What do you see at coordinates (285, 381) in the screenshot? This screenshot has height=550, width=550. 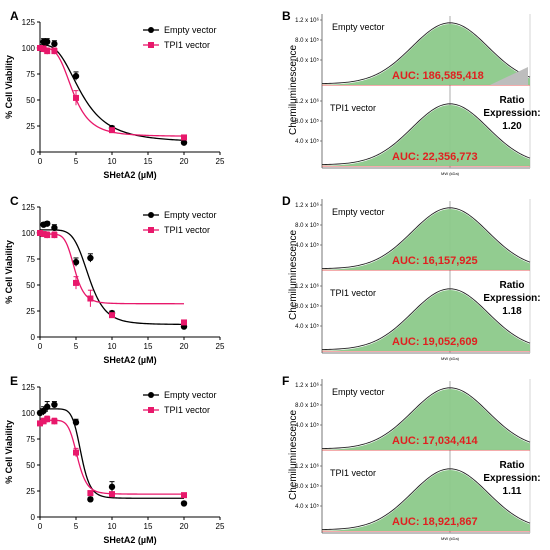 I see `panel-letter: F` at bounding box center [285, 381].